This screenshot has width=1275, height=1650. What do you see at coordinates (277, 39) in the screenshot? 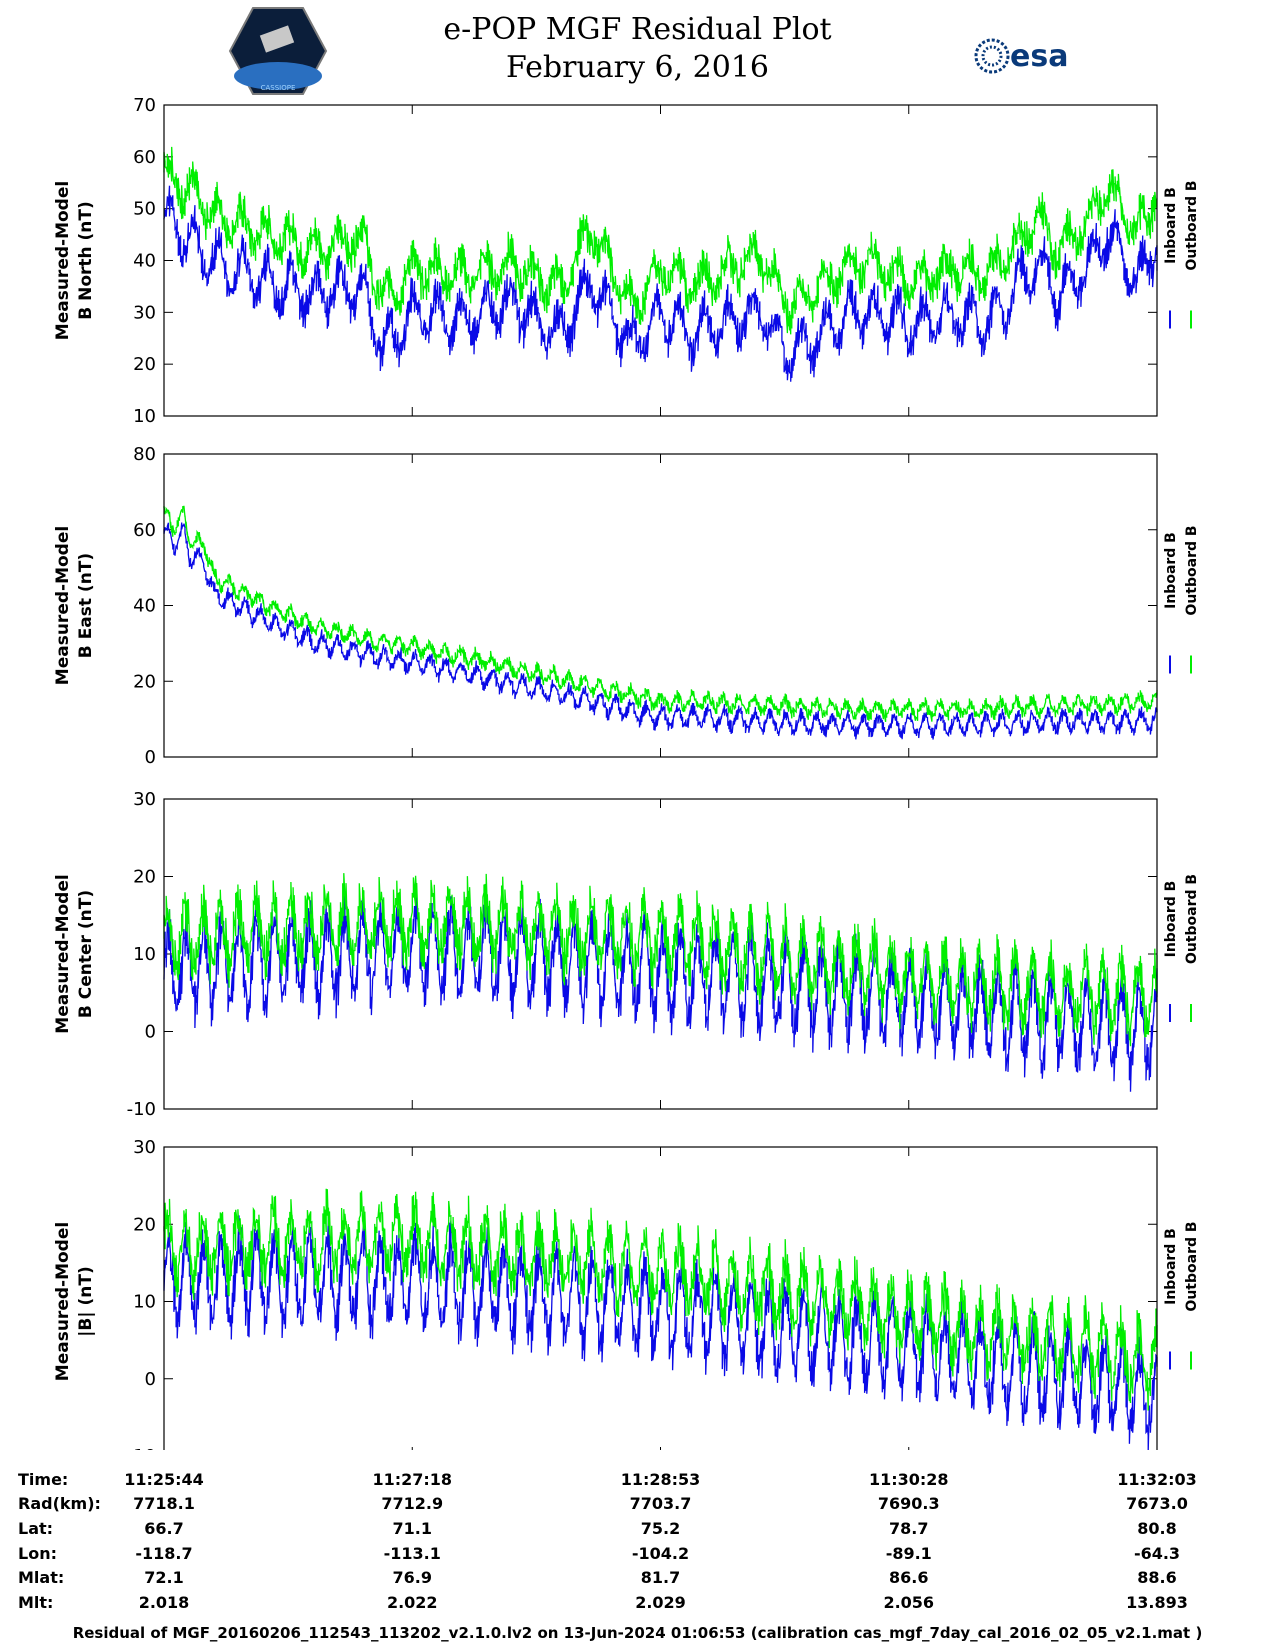
I see `satellite-icon` at bounding box center [277, 39].